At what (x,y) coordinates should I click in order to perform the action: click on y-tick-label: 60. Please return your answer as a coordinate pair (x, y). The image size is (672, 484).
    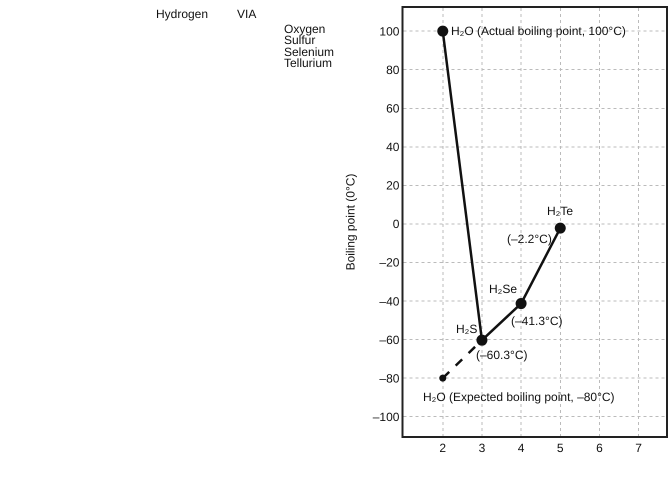
    Looking at the image, I should click on (393, 108).